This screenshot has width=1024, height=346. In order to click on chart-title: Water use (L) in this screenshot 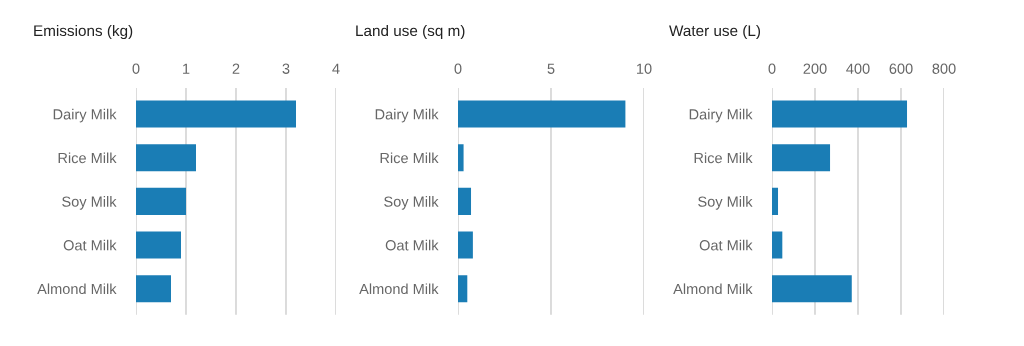, I will do `click(715, 32)`.